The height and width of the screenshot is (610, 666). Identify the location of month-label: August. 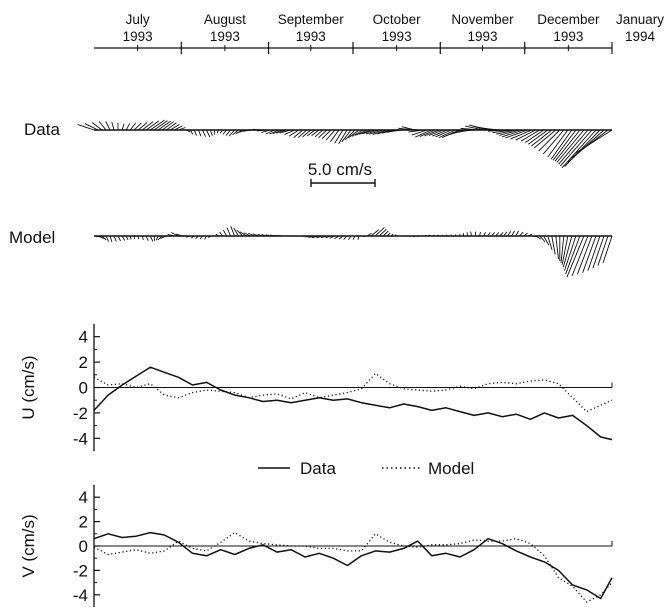
(225, 19).